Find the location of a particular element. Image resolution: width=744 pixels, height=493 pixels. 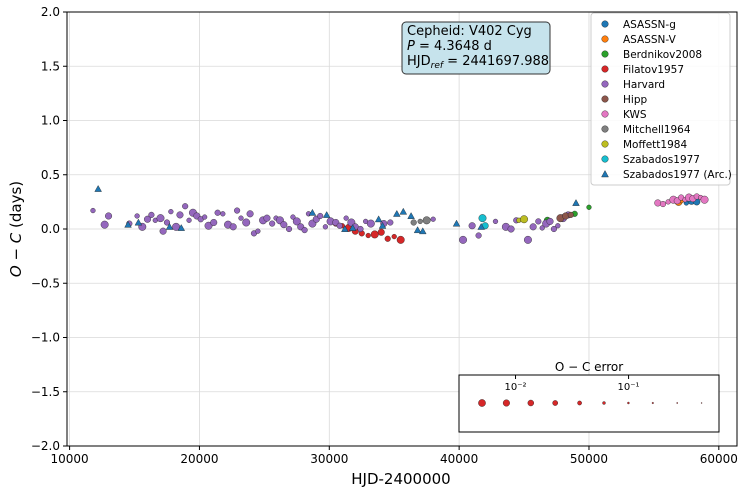

legend-label: ASASSN-V is located at coordinates (650, 40).